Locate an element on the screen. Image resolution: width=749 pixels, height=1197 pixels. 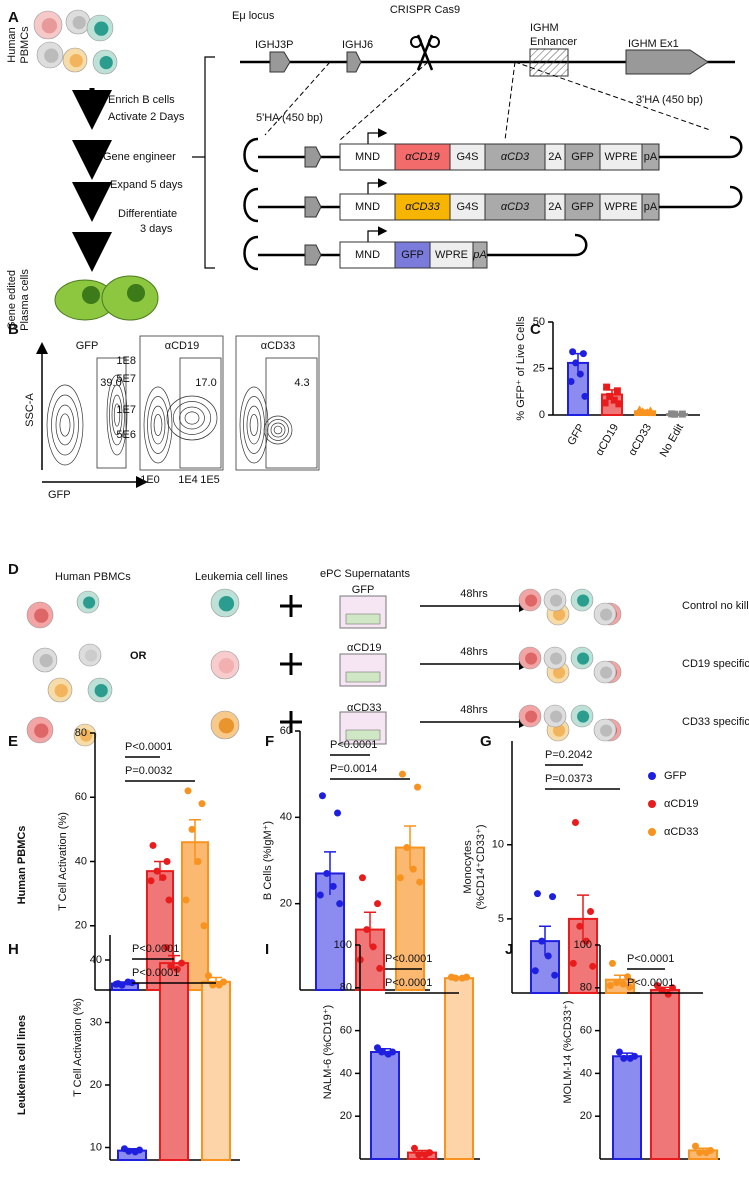
step-label: Activate 2 Days is located at coordinates (146, 117).